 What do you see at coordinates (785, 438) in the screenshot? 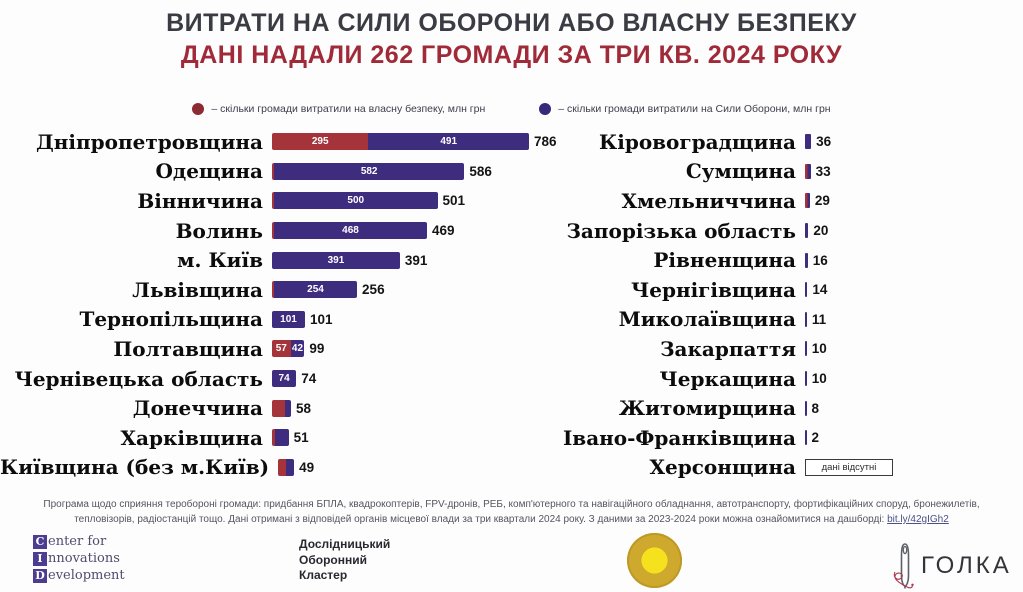
I see `chart-row: Івано-Франківщина 2` at bounding box center [785, 438].